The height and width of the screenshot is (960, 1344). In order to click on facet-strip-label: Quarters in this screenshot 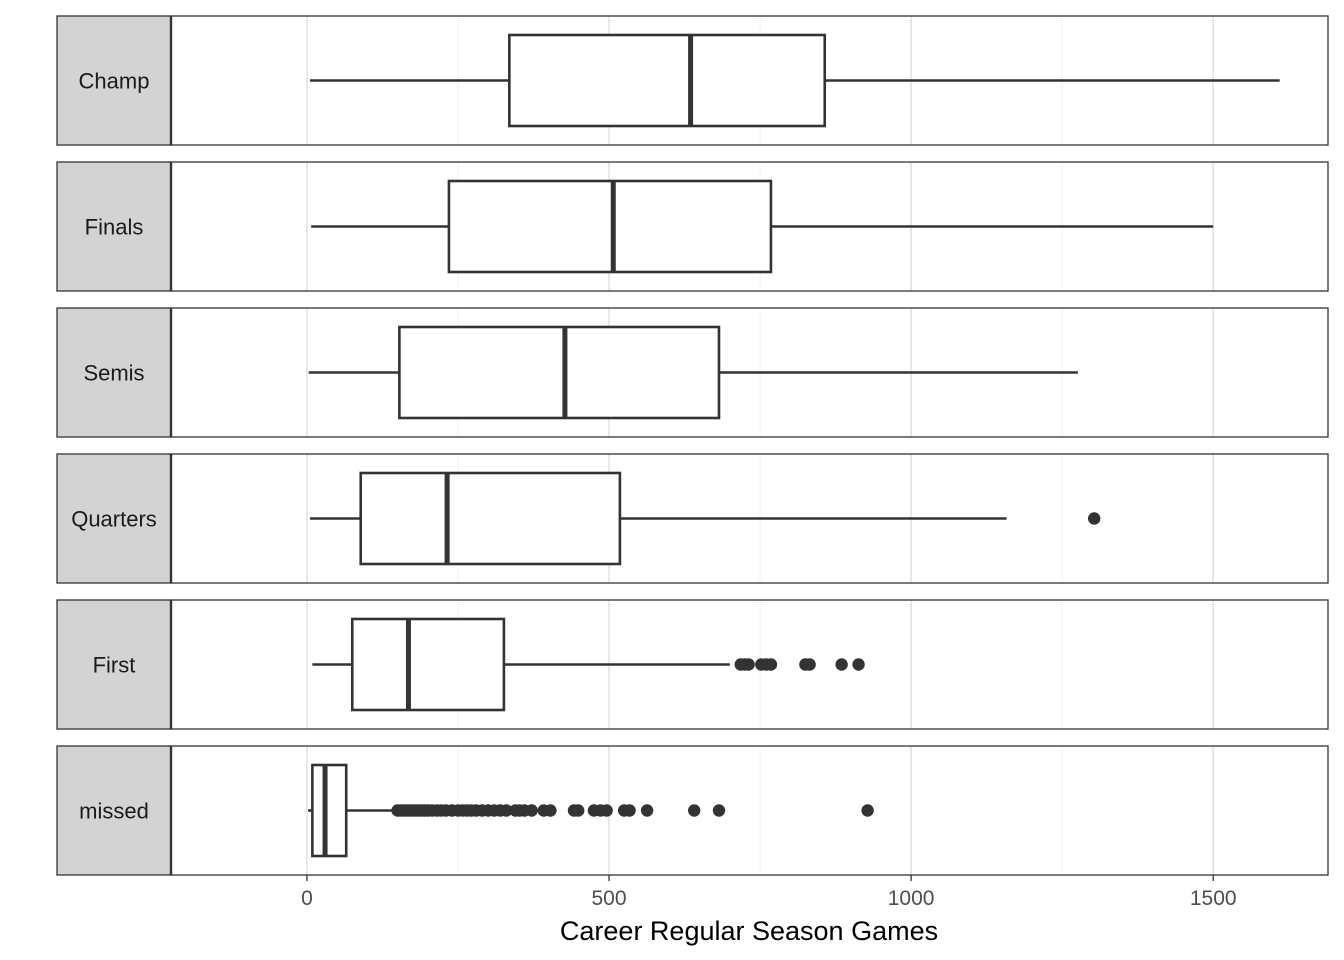, I will do `click(114, 519)`.